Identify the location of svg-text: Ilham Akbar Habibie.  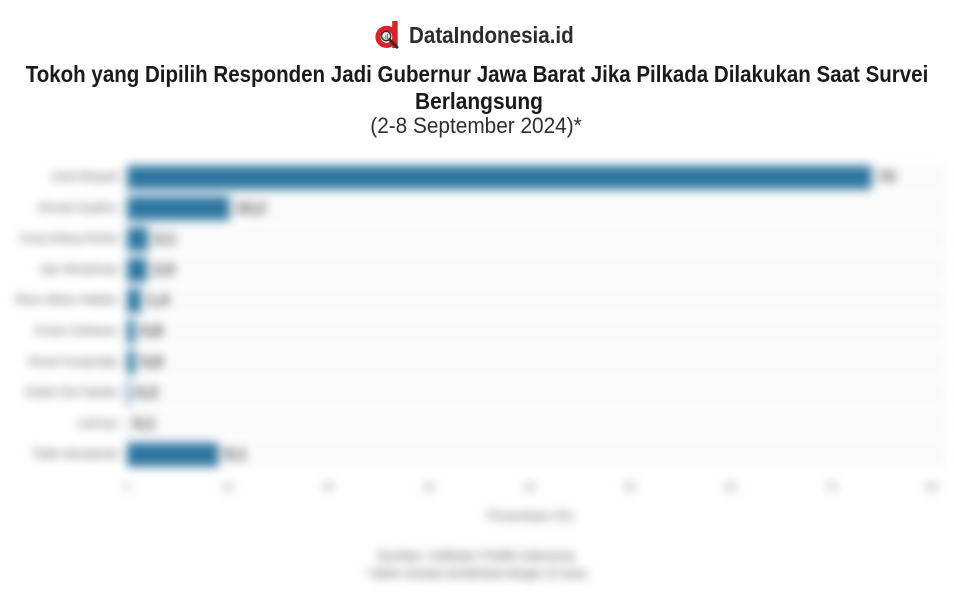
(66, 301).